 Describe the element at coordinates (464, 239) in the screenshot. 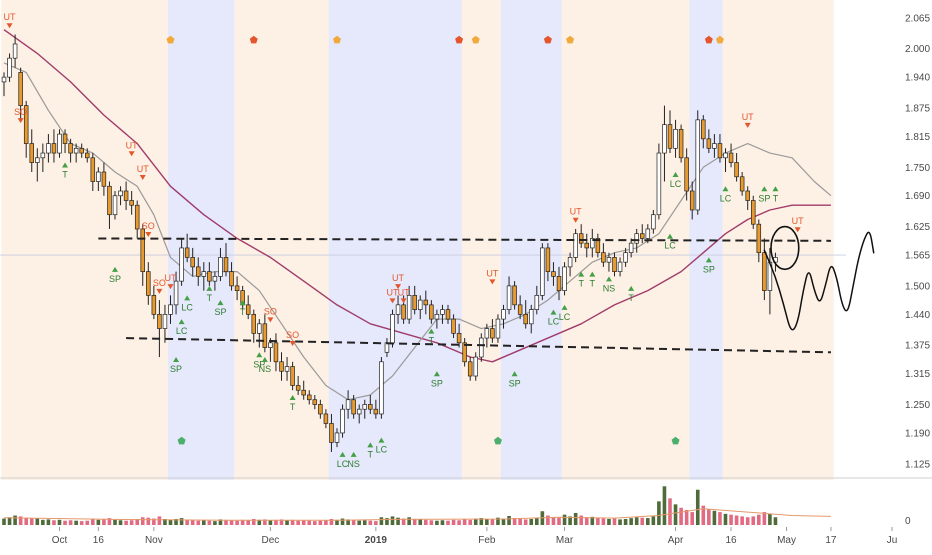

I see `dashed-level-line` at that location.